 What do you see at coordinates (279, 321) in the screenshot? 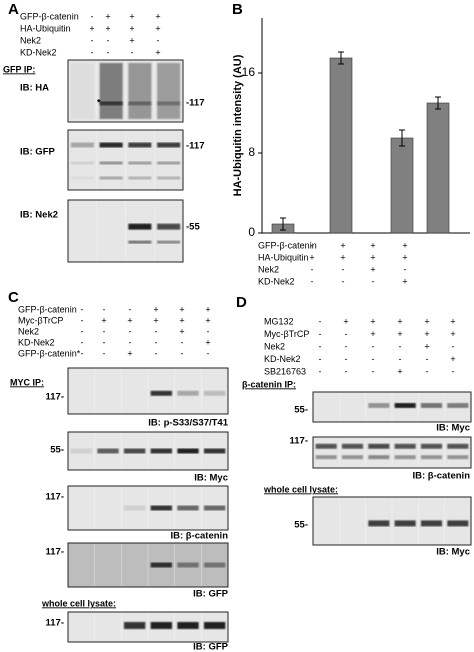
I see `condition-label: MG132` at bounding box center [279, 321].